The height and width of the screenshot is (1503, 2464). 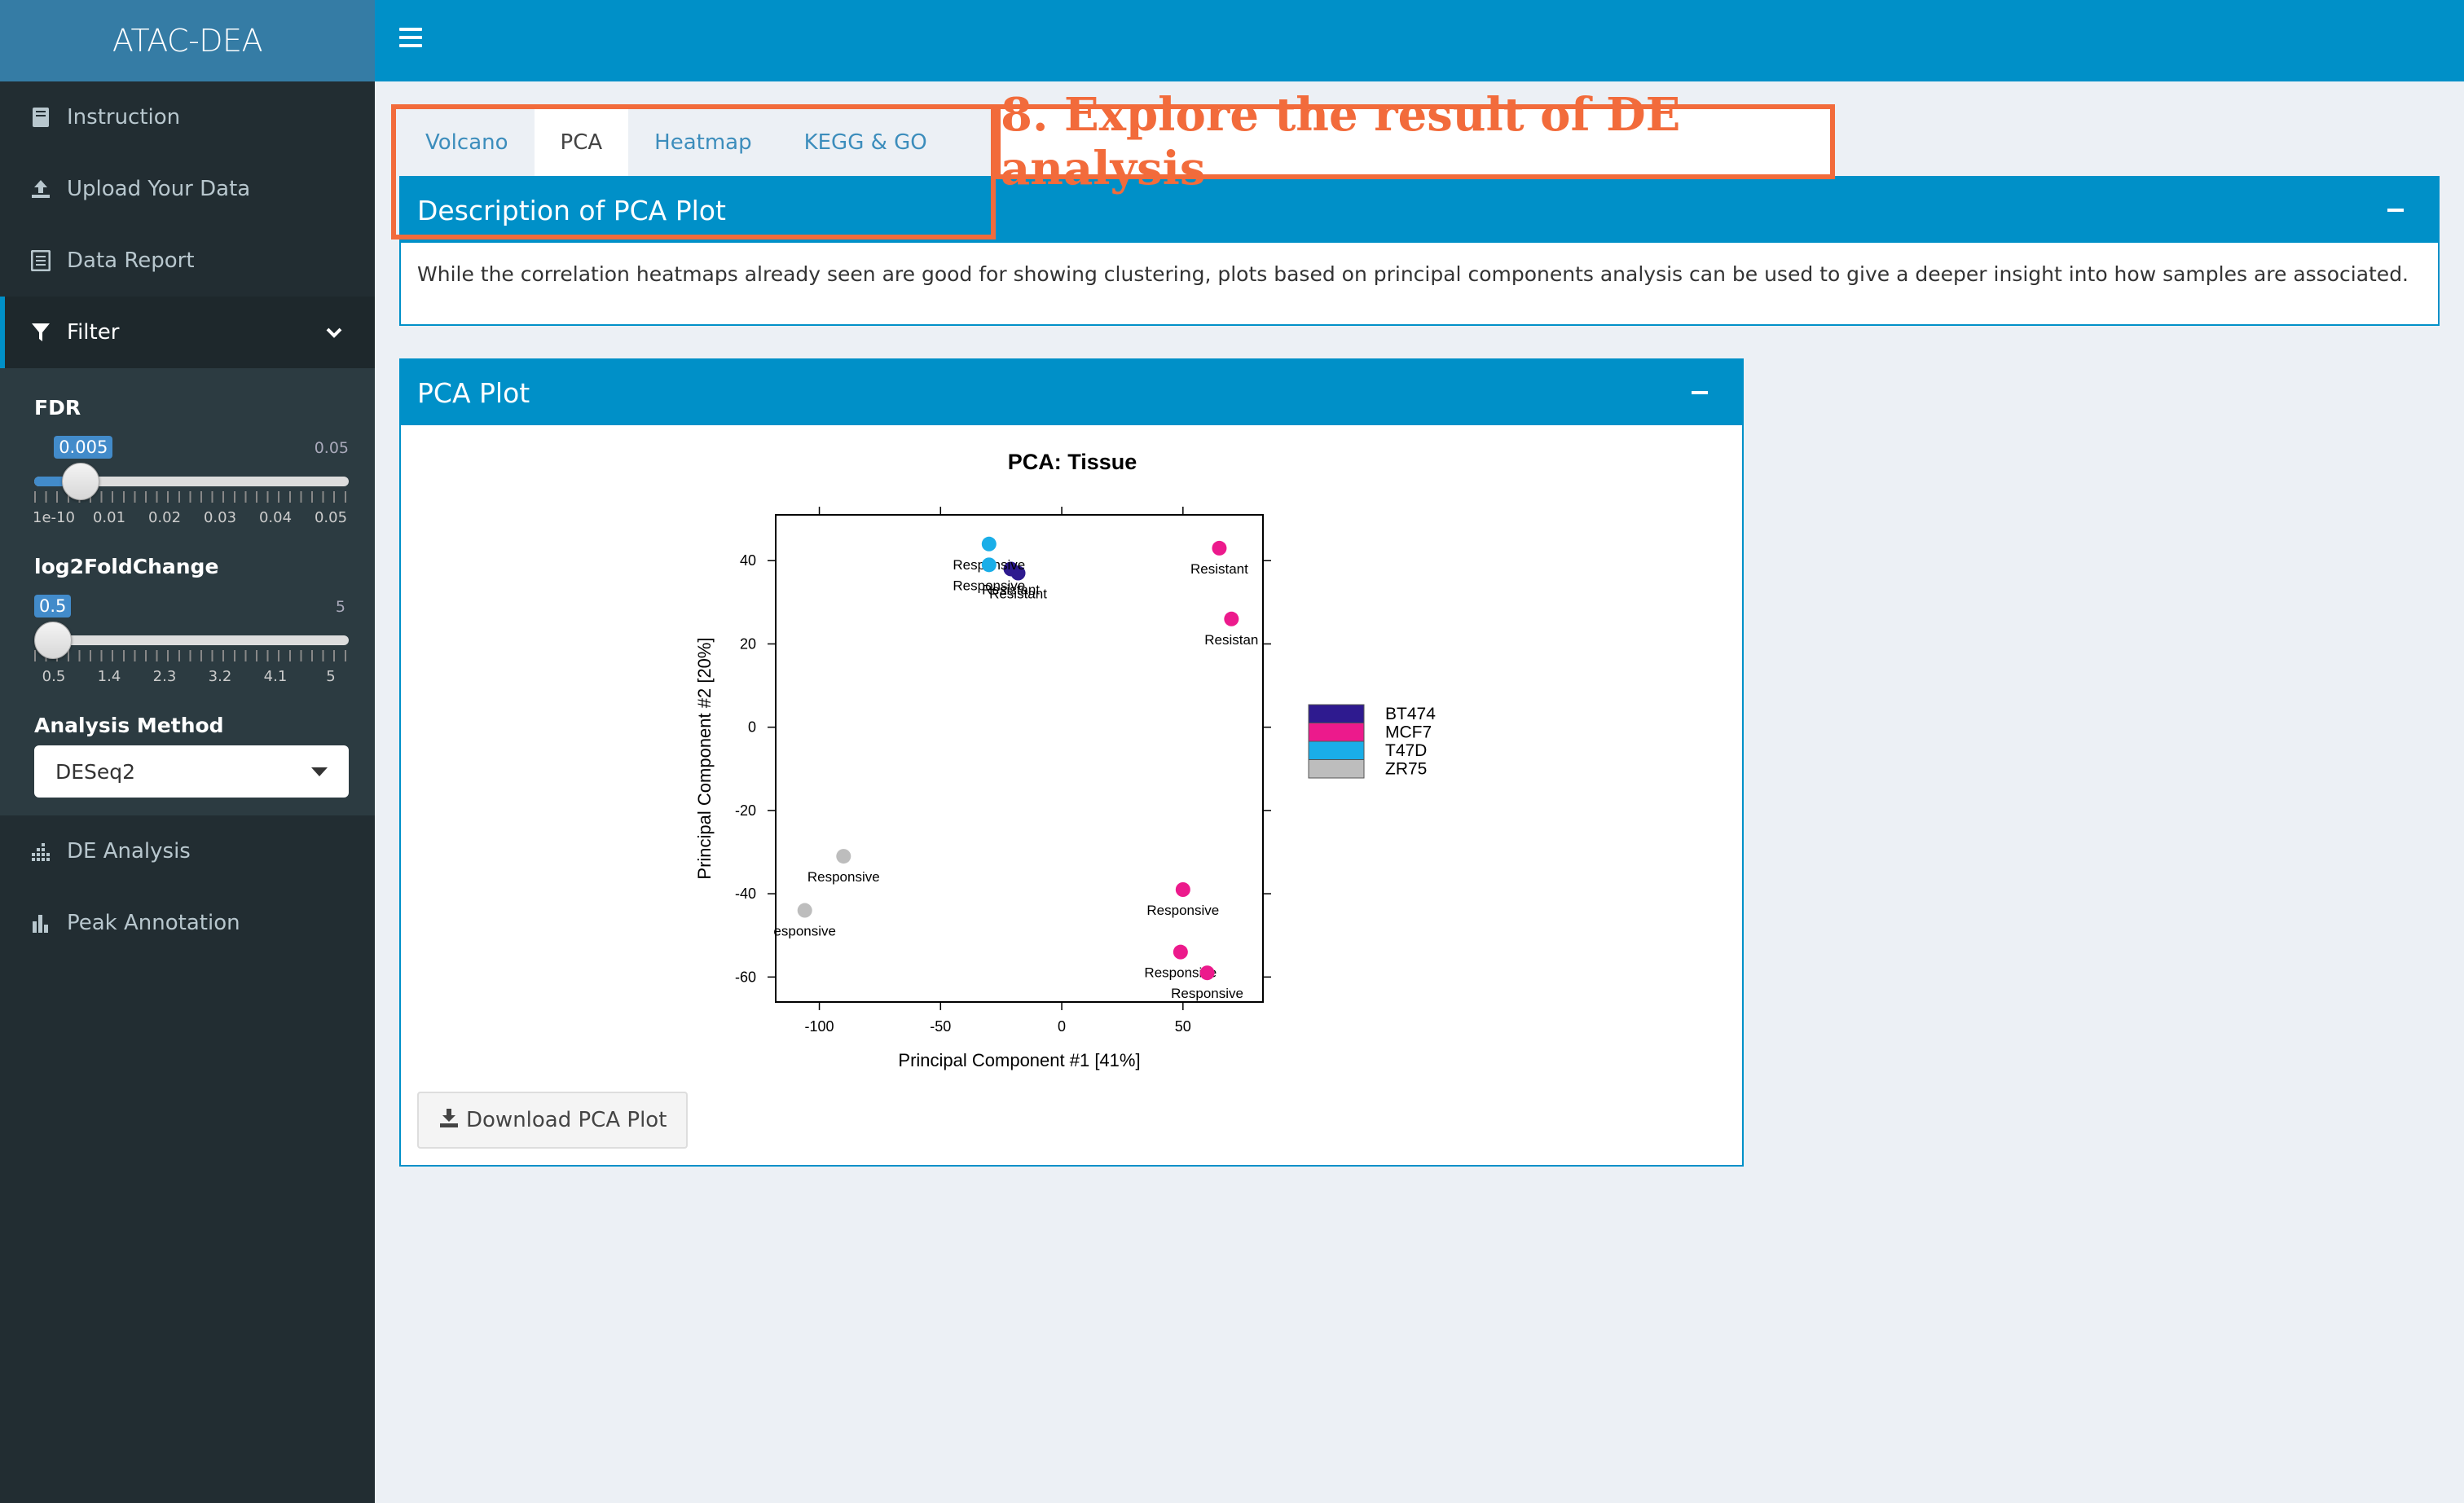 What do you see at coordinates (153, 923) in the screenshot?
I see `sidebar-item-label: Peak Annotation` at bounding box center [153, 923].